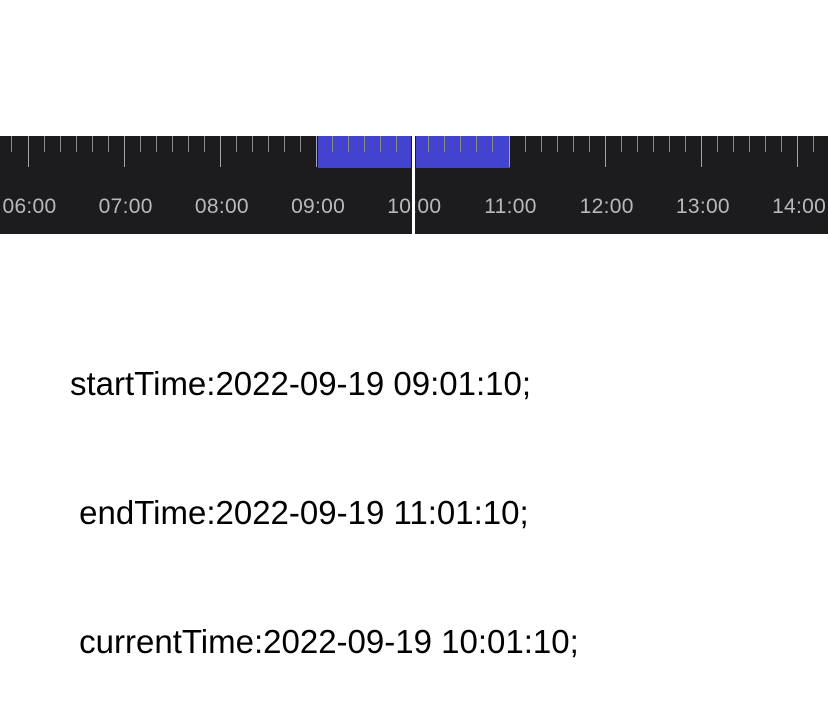 The width and height of the screenshot is (828, 706). Describe the element at coordinates (29, 206) in the screenshot. I see `hour-label: 06:00` at that location.